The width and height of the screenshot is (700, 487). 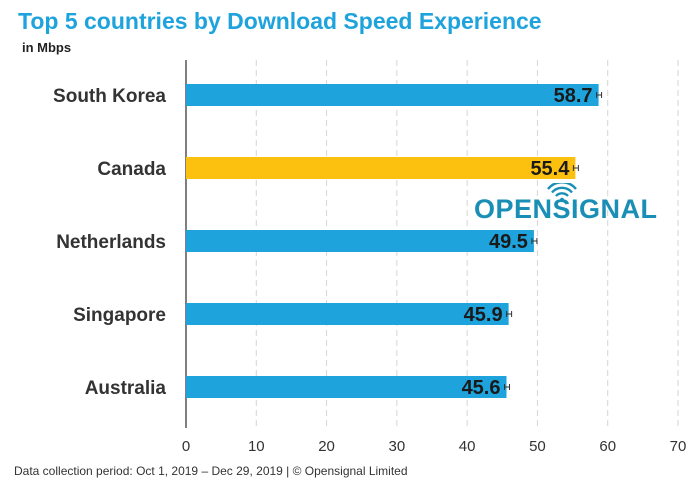 What do you see at coordinates (562, 193) in the screenshot?
I see `signal-icon` at bounding box center [562, 193].